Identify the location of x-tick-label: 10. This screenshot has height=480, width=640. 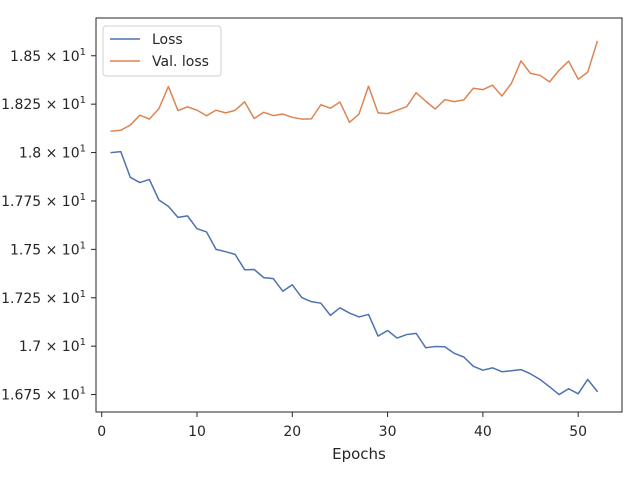
(197, 432).